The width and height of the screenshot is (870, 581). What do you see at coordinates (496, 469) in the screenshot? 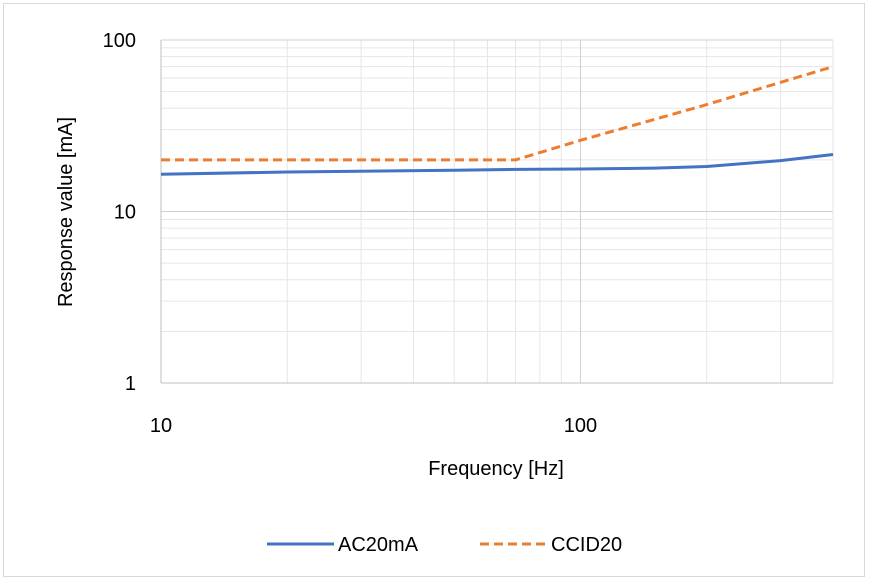
I see `x-axis-title: Frequency [Hz]` at bounding box center [496, 469].